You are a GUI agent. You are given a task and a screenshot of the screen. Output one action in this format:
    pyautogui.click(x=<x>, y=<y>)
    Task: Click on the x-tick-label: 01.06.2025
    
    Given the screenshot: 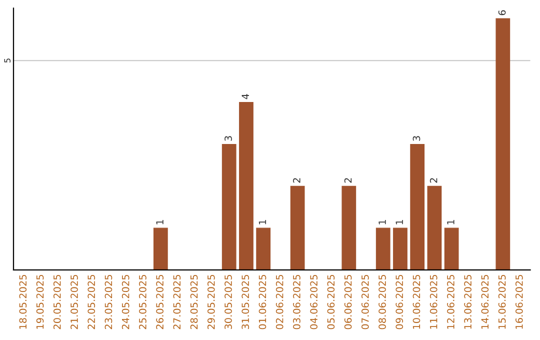 What is the action you would take?
    pyautogui.click(x=262, y=302)
    